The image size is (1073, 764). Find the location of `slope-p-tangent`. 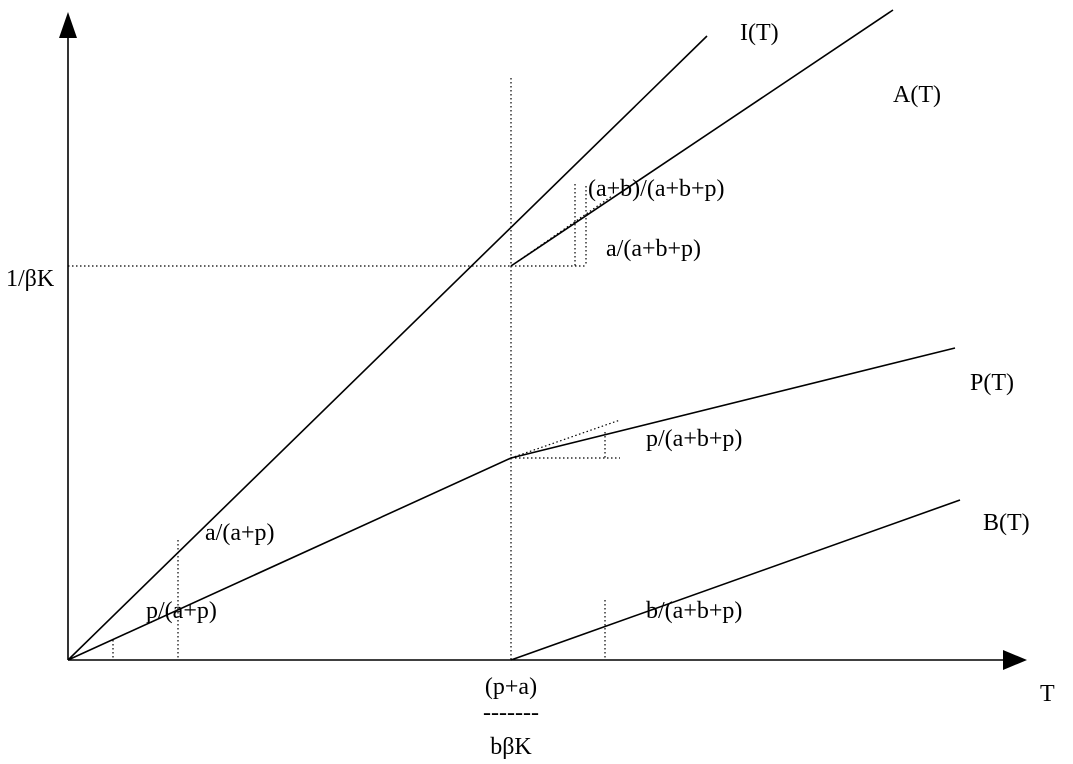

slope-p-tangent is located at coordinates (565, 439).